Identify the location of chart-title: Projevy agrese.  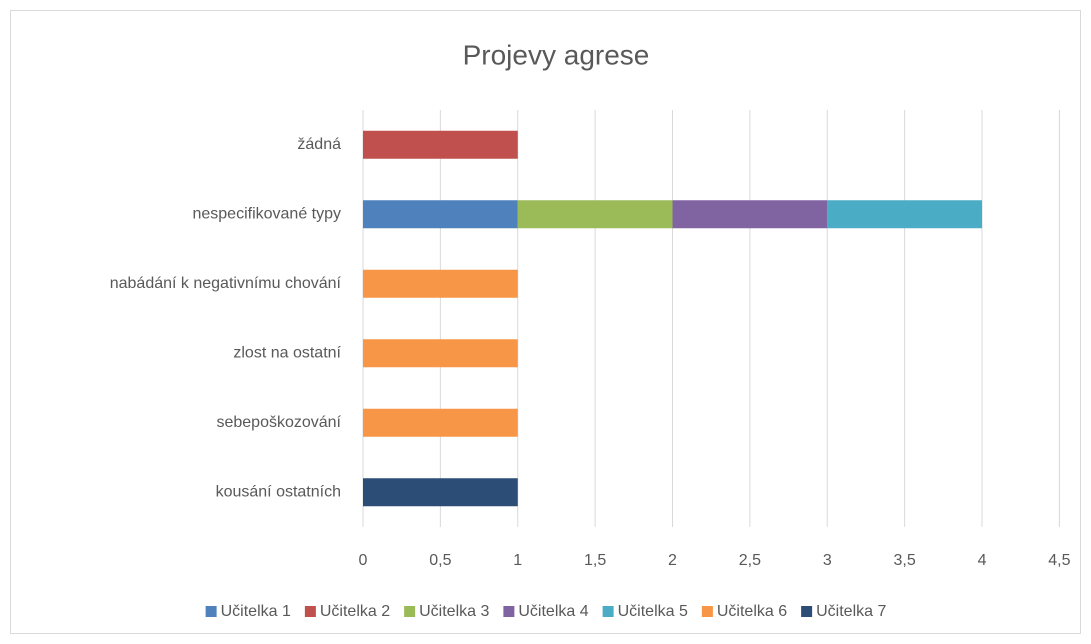
(556, 54).